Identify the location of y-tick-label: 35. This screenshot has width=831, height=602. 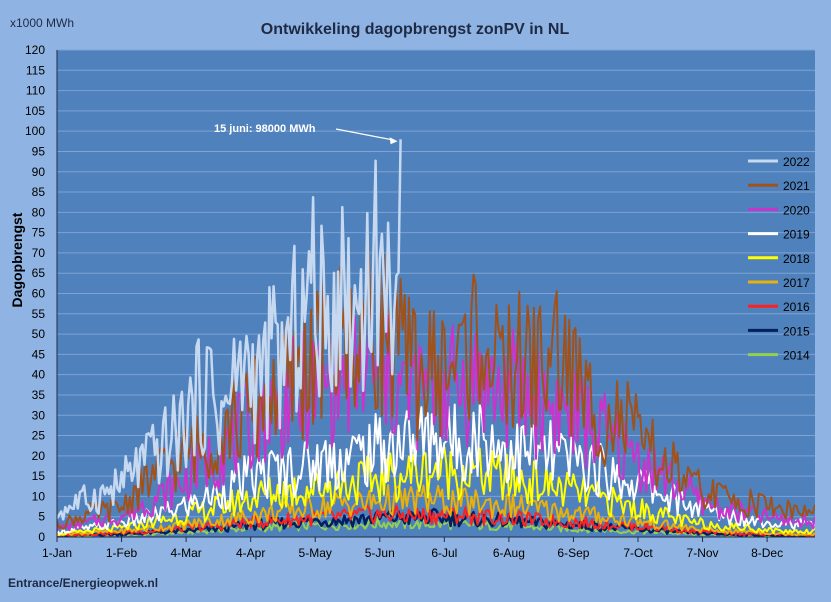
(39, 395).